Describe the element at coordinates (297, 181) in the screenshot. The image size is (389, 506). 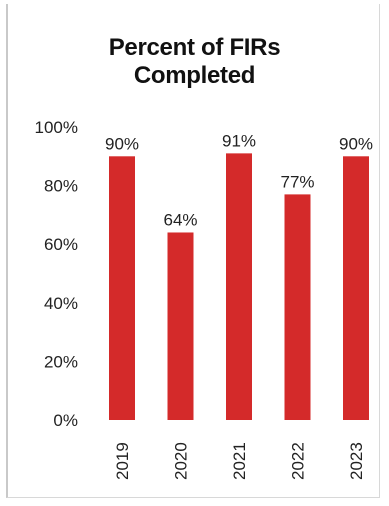
I see `data-label-2022: 77%` at that location.